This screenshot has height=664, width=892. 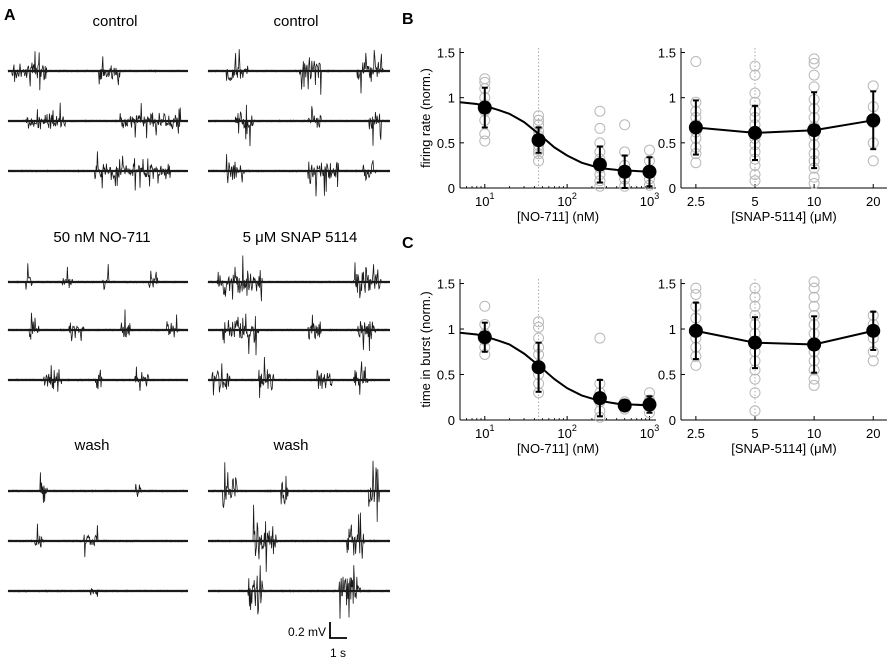 What do you see at coordinates (557, 369) in the screenshot?
I see `fit-curve` at bounding box center [557, 369].